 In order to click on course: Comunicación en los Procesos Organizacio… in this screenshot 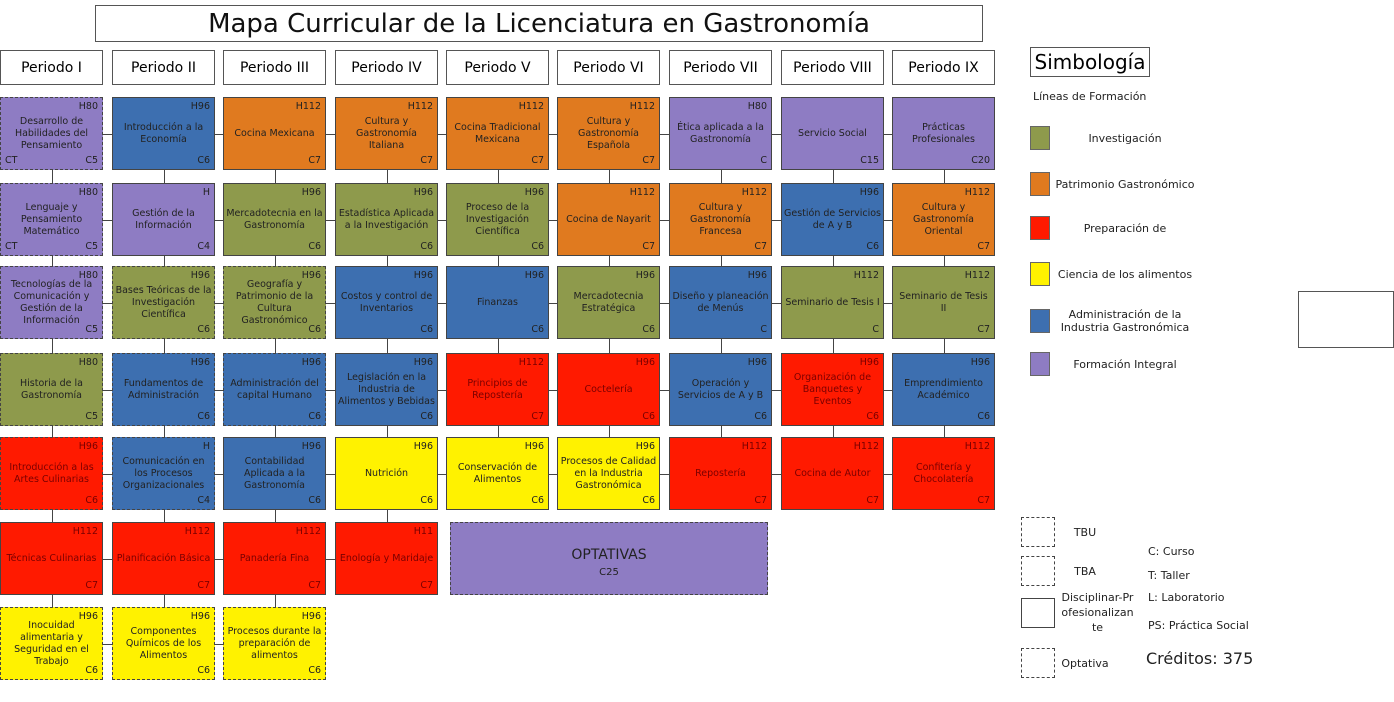, I will do `click(163, 473)`.